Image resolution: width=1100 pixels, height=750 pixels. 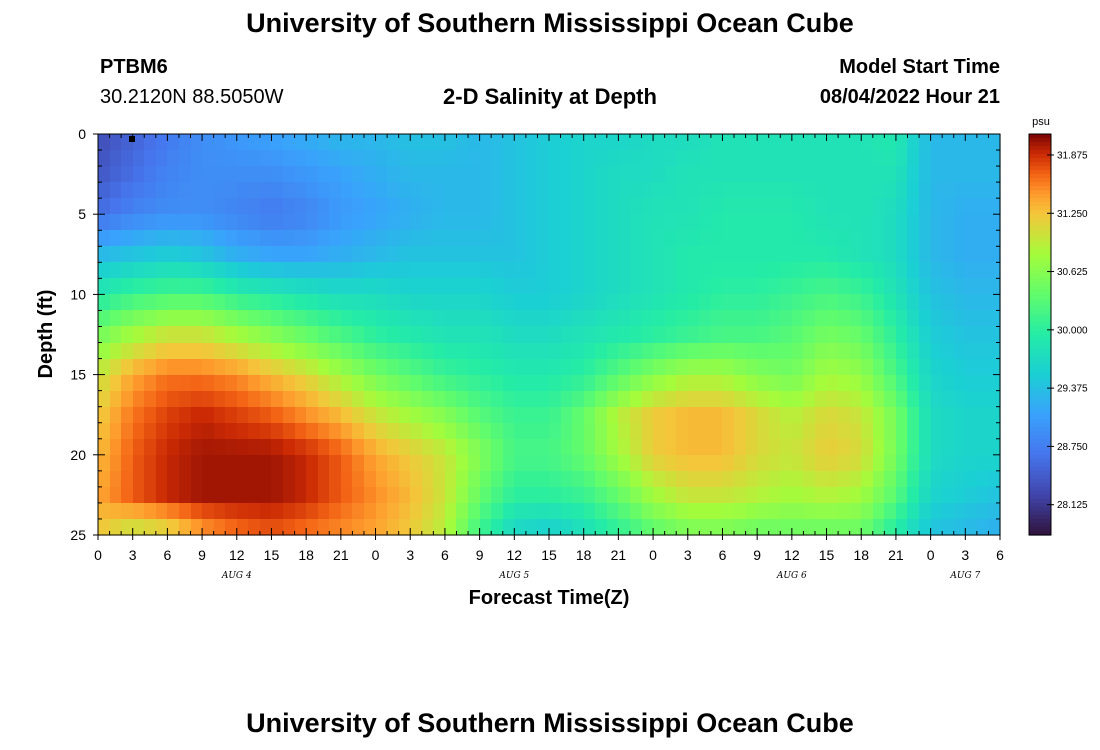 What do you see at coordinates (827, 555) in the screenshot?
I see `x-tick-label: 15` at bounding box center [827, 555].